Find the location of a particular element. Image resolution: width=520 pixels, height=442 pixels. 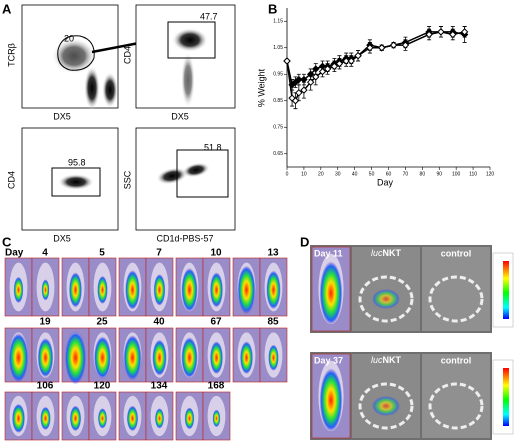

panel-letter: D is located at coordinates (304, 241).